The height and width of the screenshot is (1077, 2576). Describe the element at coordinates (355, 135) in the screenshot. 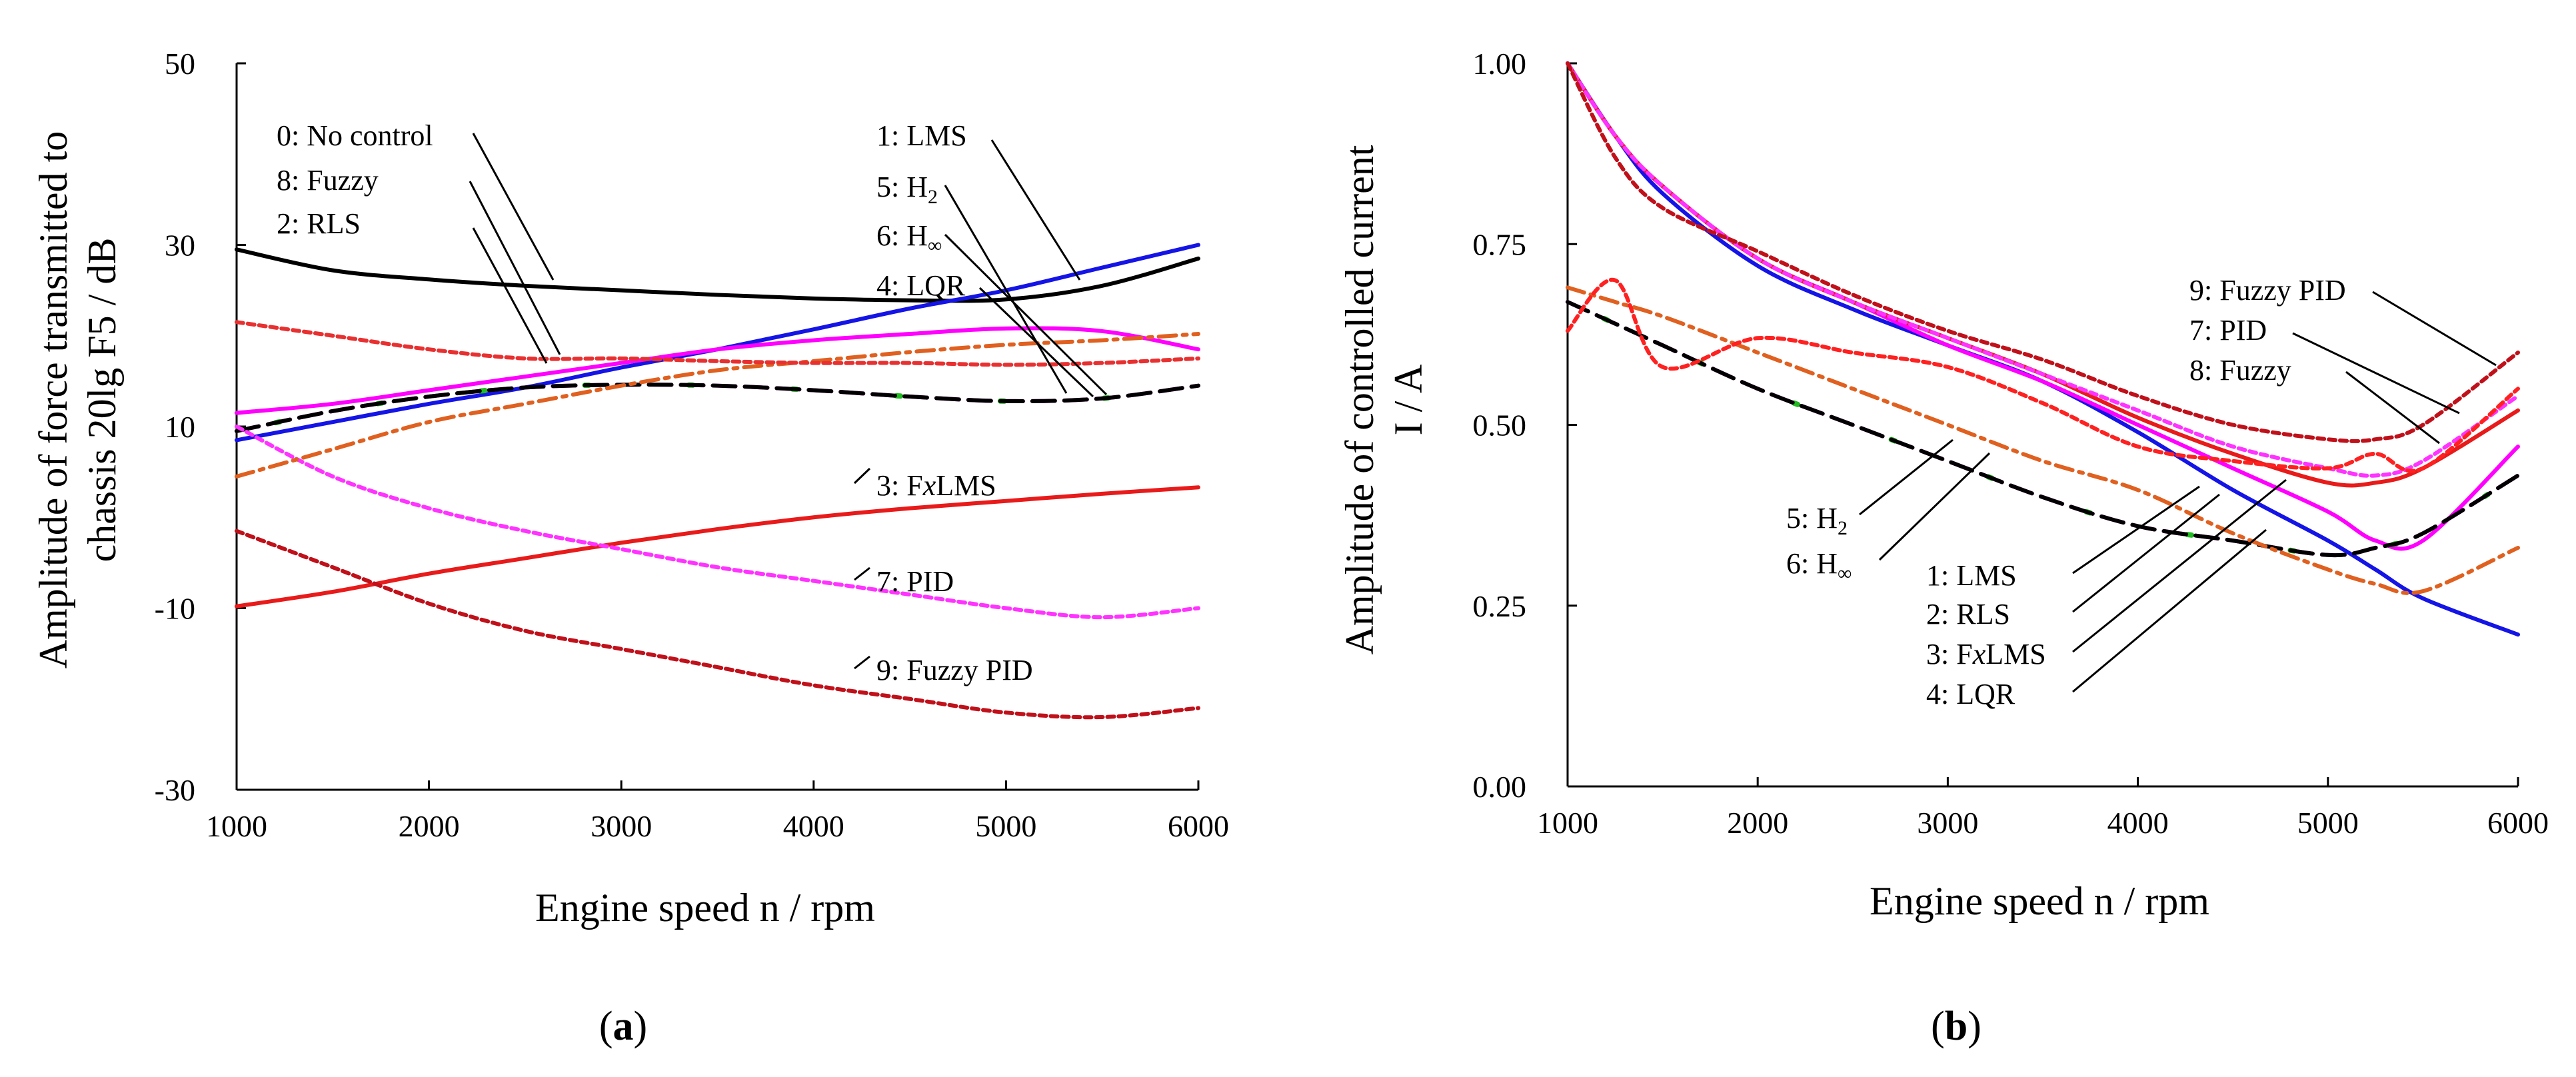

I see `annotation-label: 0: No control` at that location.